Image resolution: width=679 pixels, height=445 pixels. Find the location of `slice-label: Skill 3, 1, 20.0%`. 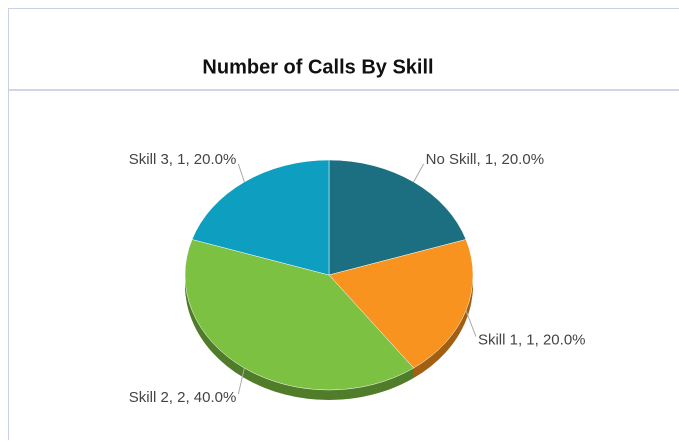

slice-label: Skill 3, 1, 20.0% is located at coordinates (183, 159).